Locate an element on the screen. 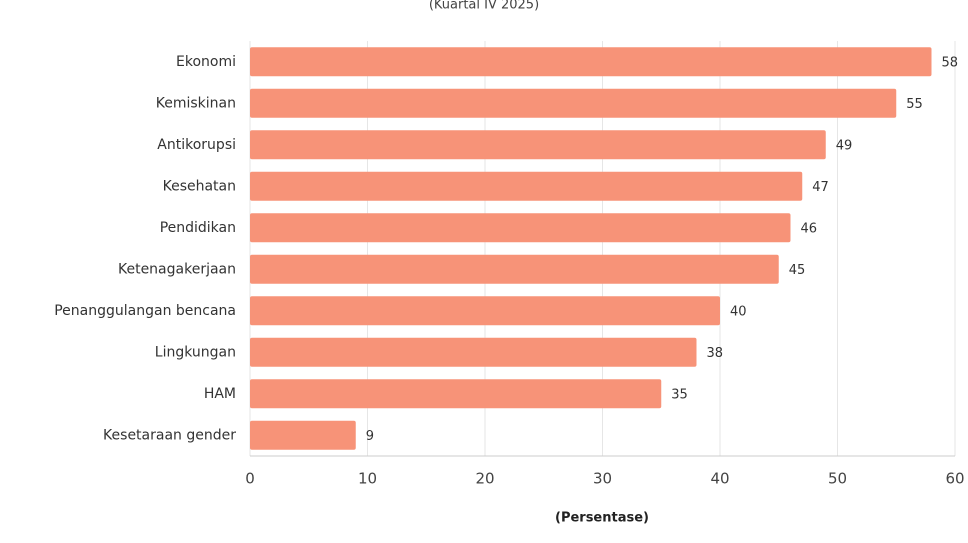  value-label: 49 is located at coordinates (844, 145).